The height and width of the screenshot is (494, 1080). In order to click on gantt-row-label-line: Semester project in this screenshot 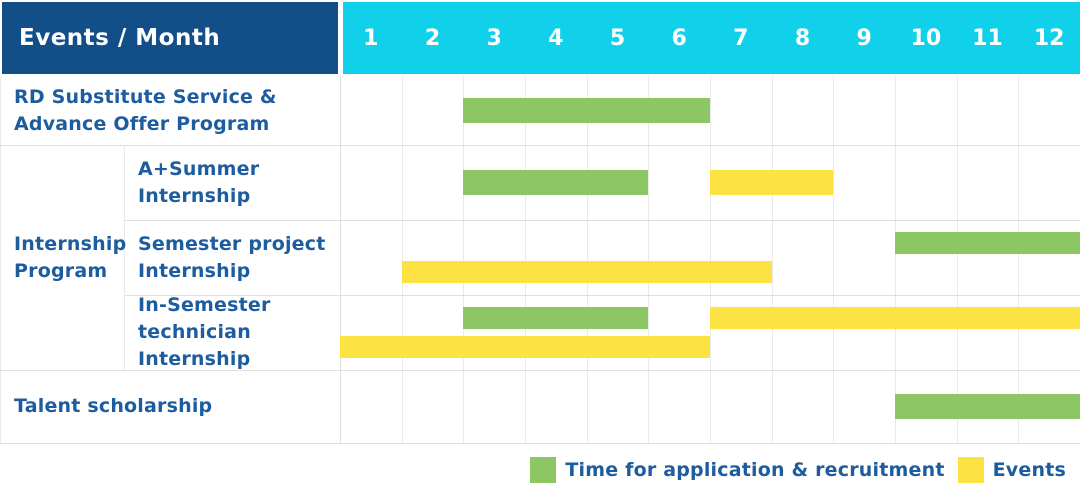, I will do `click(232, 243)`.